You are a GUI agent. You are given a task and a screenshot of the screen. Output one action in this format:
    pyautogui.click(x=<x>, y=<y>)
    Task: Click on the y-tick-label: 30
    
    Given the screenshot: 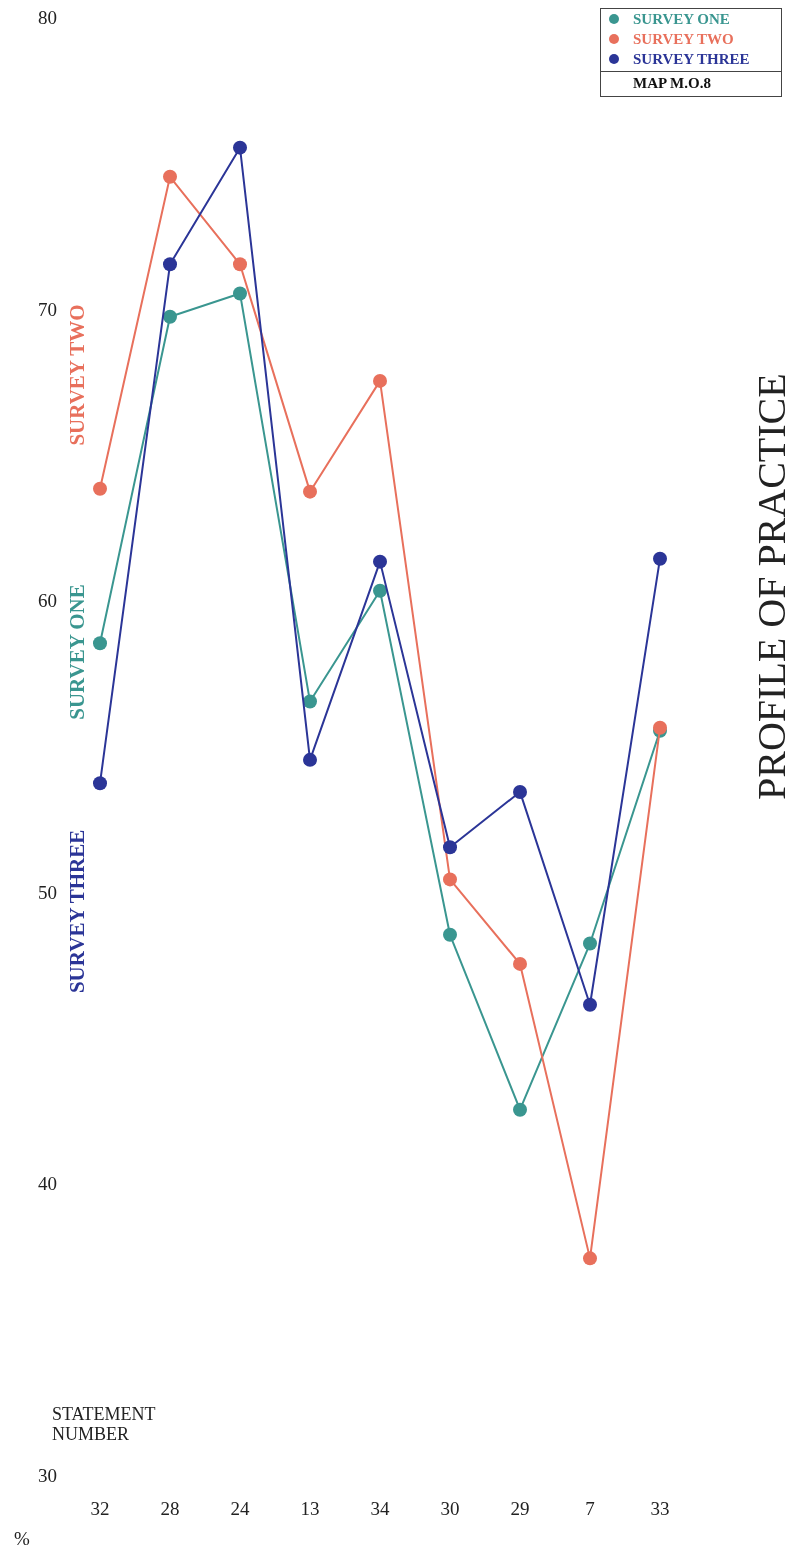 What is the action you would take?
    pyautogui.click(x=47, y=1475)
    